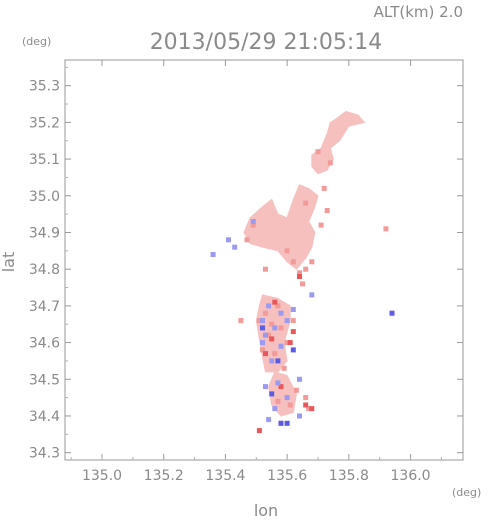  What do you see at coordinates (44, 233) in the screenshot?
I see `y-tick-label-6: 34.9` at bounding box center [44, 233].